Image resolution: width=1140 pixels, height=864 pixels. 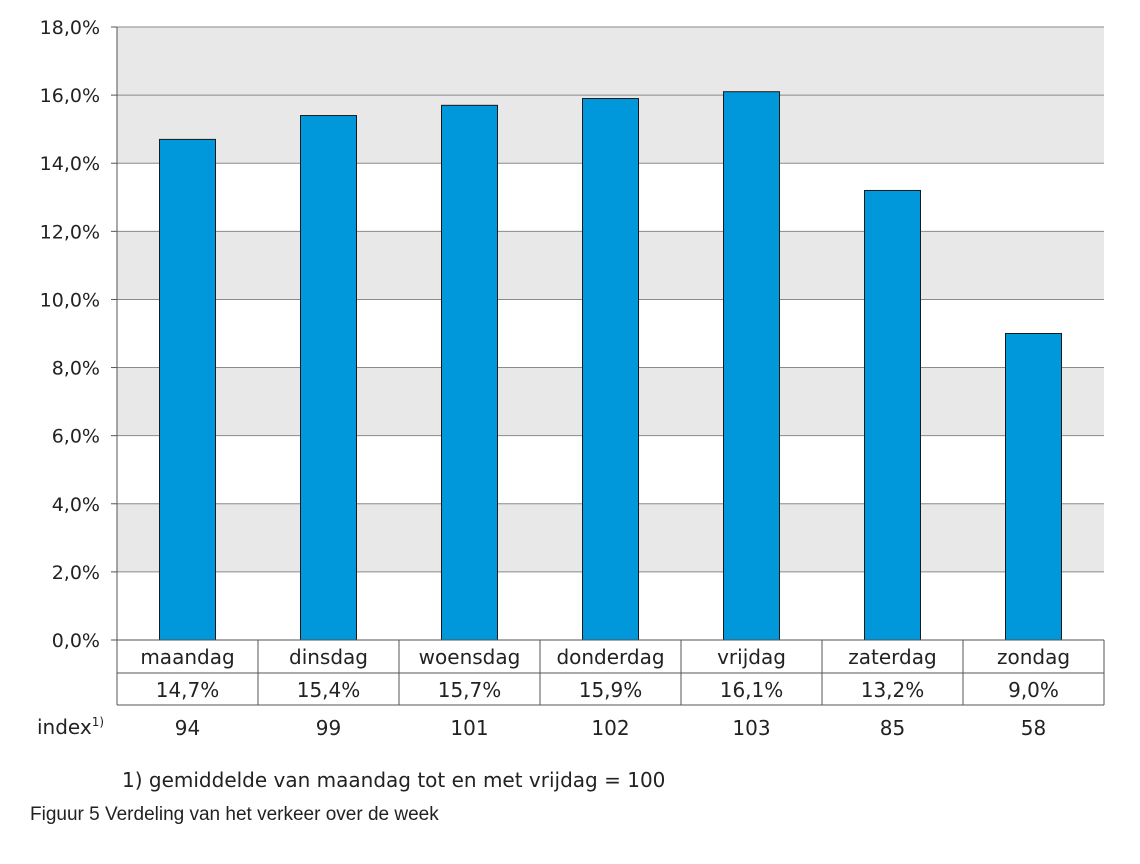 What do you see at coordinates (470, 657) in the screenshot?
I see `category-label: woensdag` at bounding box center [470, 657].